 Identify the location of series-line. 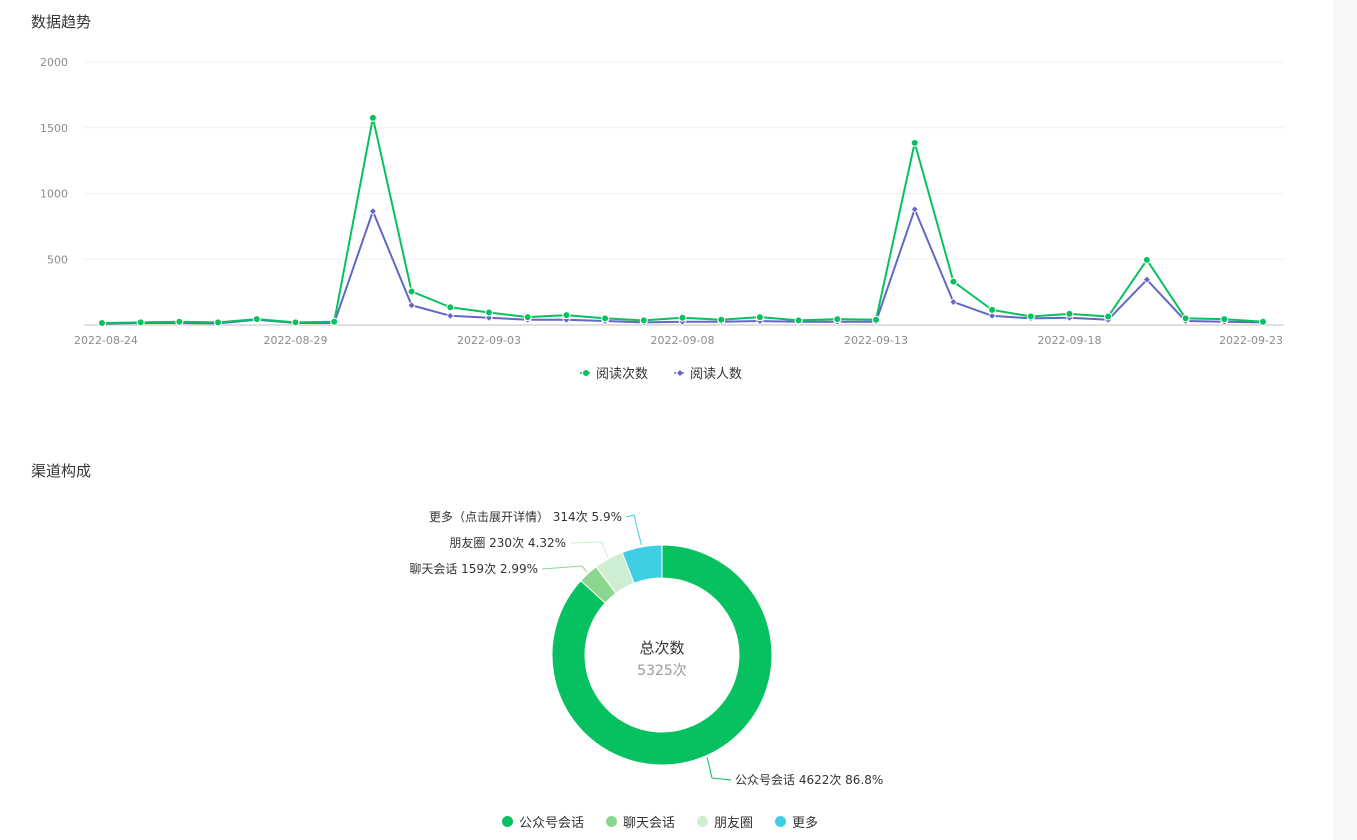
(682, 266).